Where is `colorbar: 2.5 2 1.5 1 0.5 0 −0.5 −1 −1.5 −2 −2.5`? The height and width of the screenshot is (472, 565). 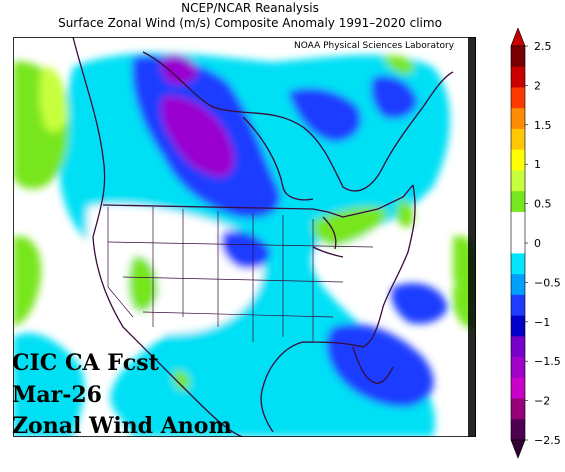 colorbar: 2.5 2 1.5 1 0.5 0 −0.5 −1 −1.5 −2 −2.5 is located at coordinates (535, 243).